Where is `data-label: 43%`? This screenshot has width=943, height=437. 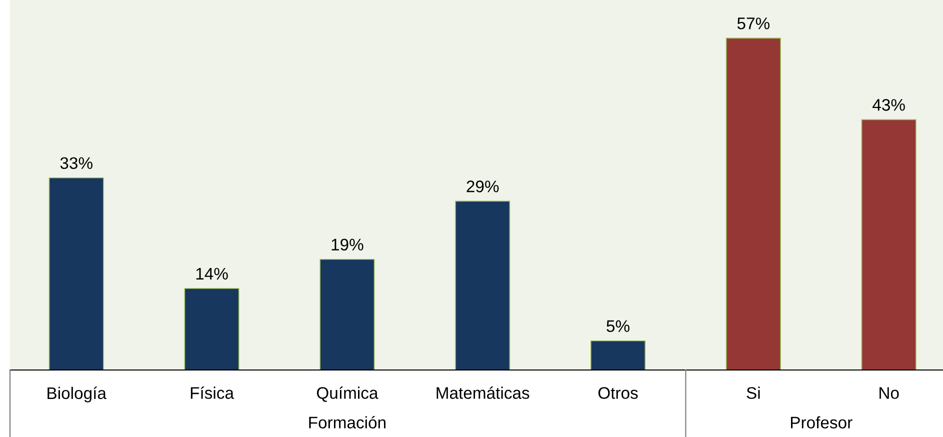
data-label: 43% is located at coordinates (888, 105).